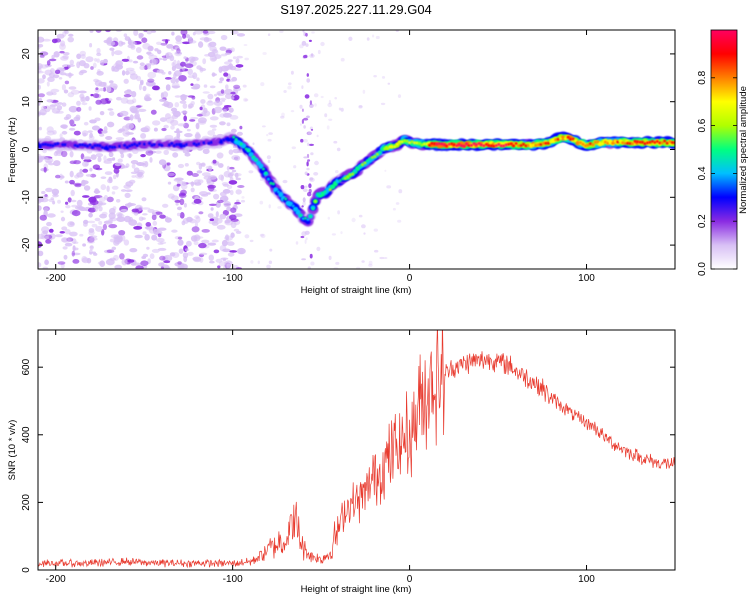  Describe the element at coordinates (410, 579) in the screenshot. I see `snr-x-tick-label: 0` at that location.